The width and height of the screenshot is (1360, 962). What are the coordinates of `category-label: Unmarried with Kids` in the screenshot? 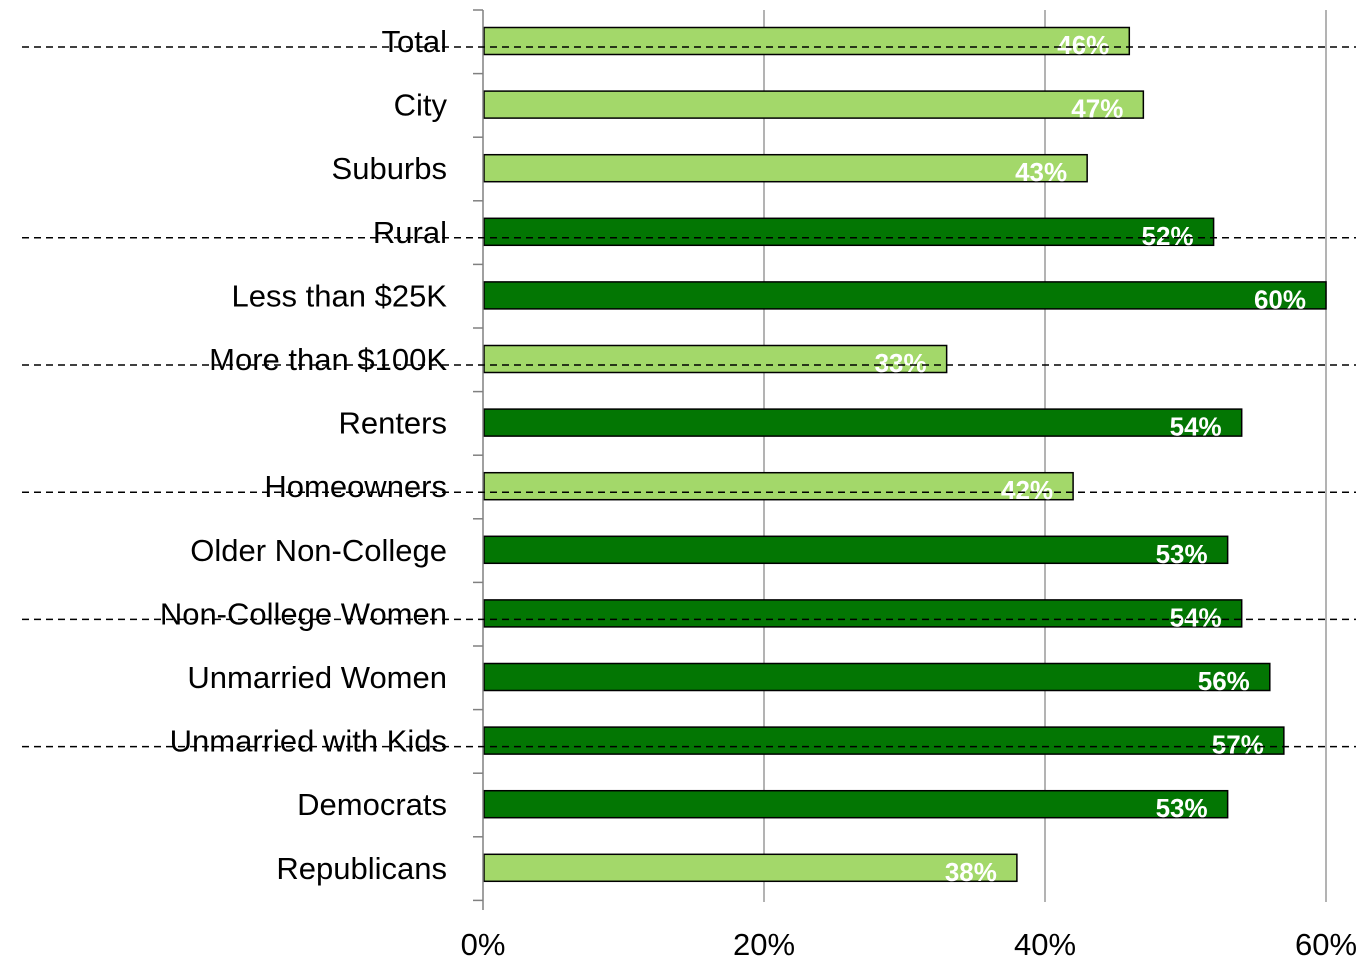 It's located at (308, 741).